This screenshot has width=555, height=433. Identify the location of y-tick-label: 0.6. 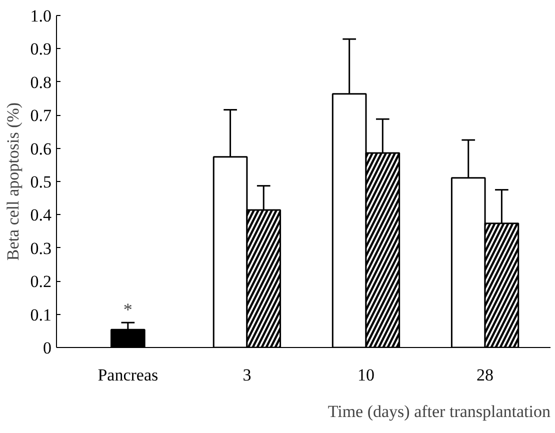
(41, 148).